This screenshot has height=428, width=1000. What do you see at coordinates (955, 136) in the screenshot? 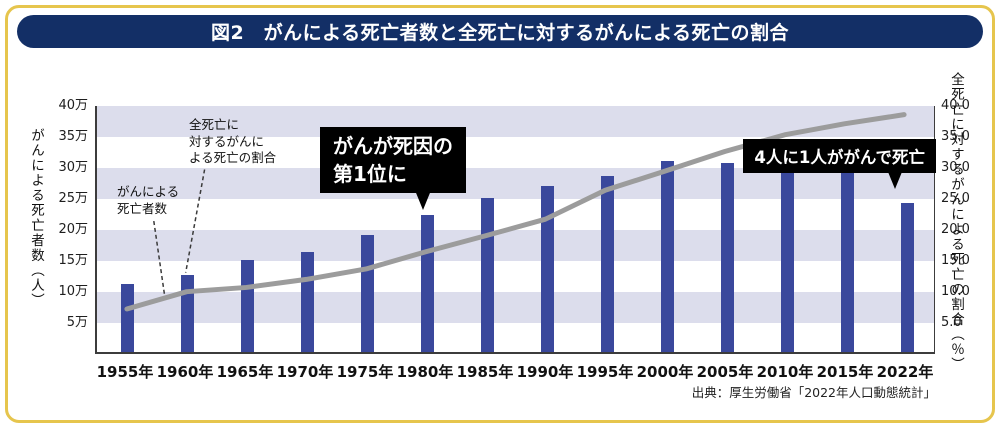
I see `axis-tick-label: 35.0` at bounding box center [955, 136].